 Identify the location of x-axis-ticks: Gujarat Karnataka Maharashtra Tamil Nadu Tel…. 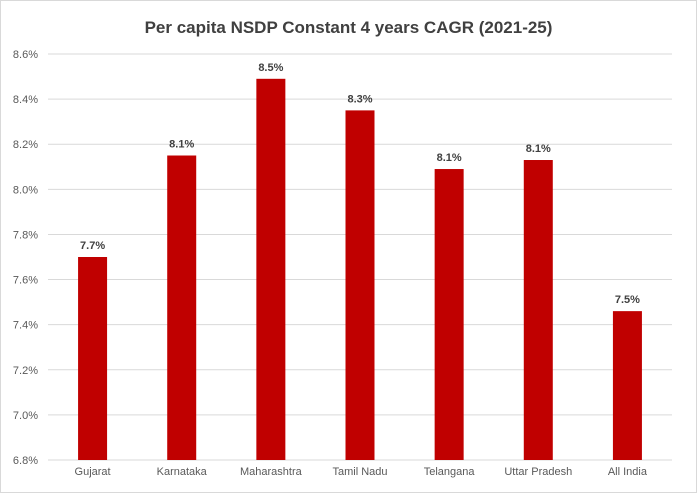
(361, 472).